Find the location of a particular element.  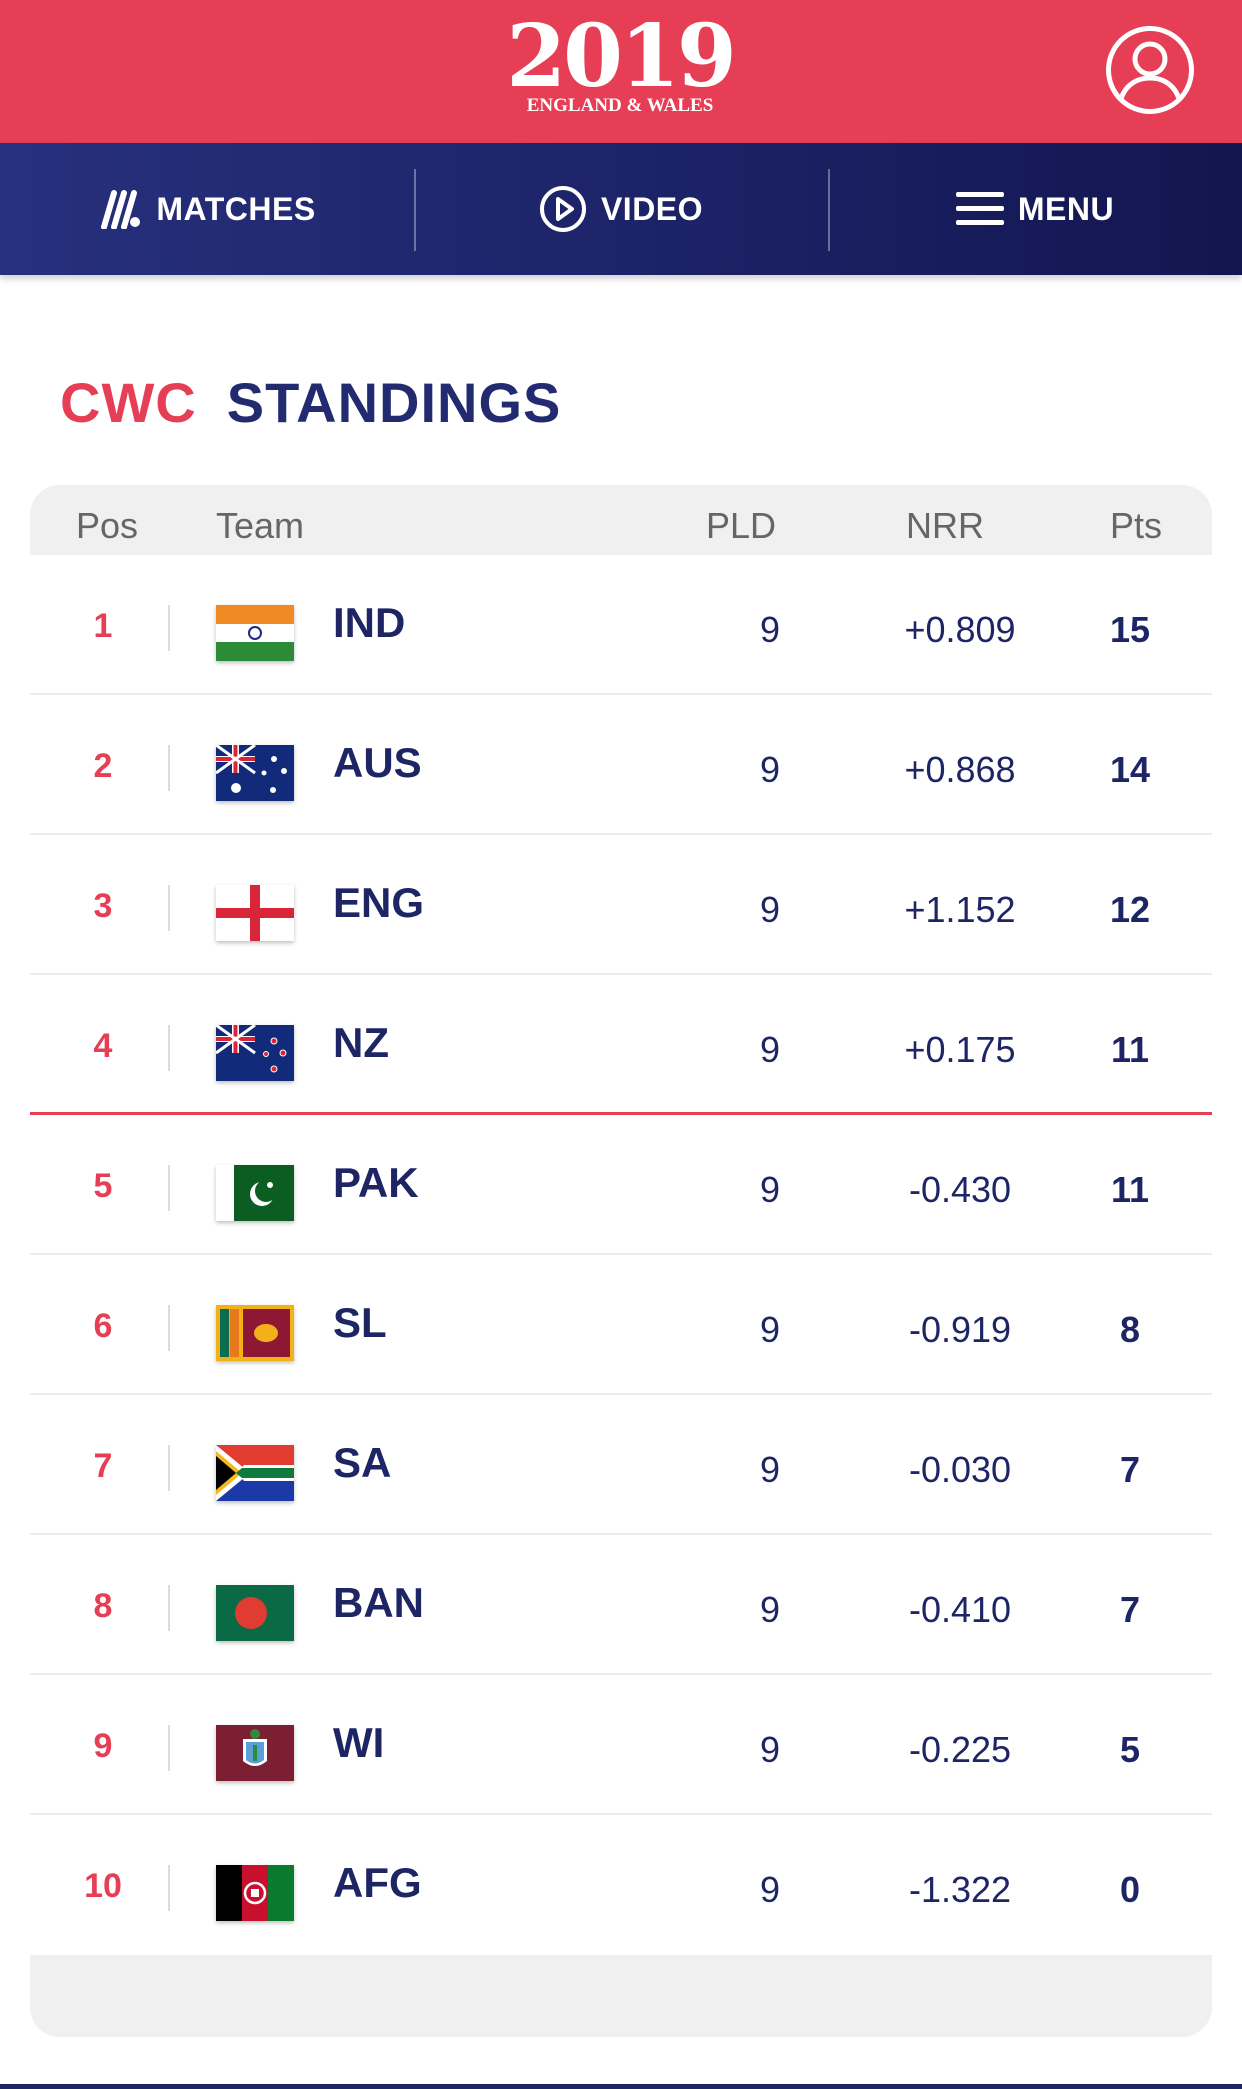

sri-lanka-flag-icon is located at coordinates (255, 1333).